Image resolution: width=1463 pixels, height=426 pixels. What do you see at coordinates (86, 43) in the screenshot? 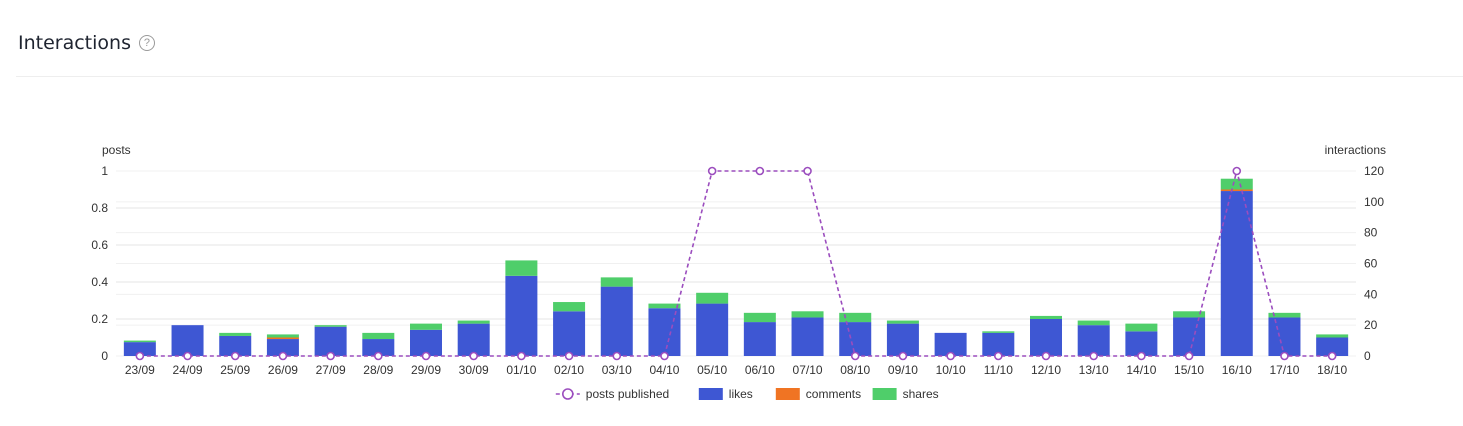
I see `card-header: Interactions ?` at bounding box center [86, 43].